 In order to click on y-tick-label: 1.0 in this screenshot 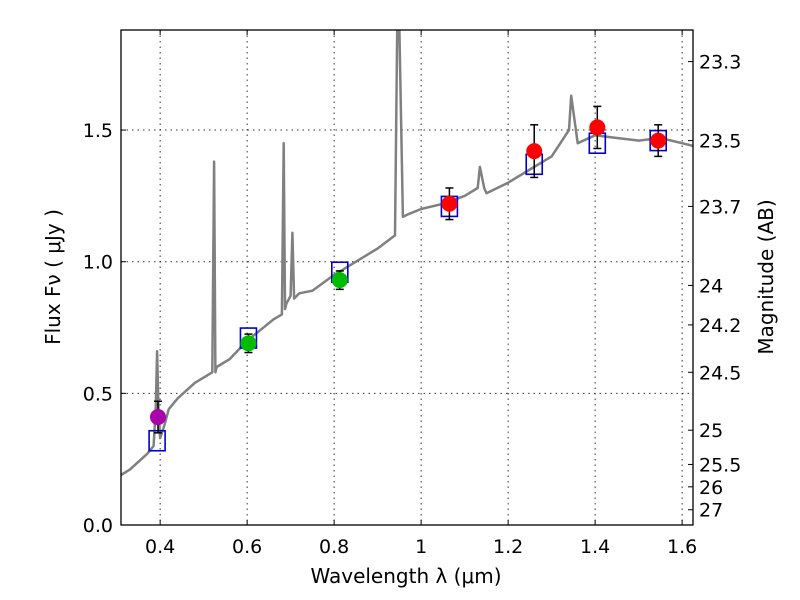, I will do `click(98, 263)`.